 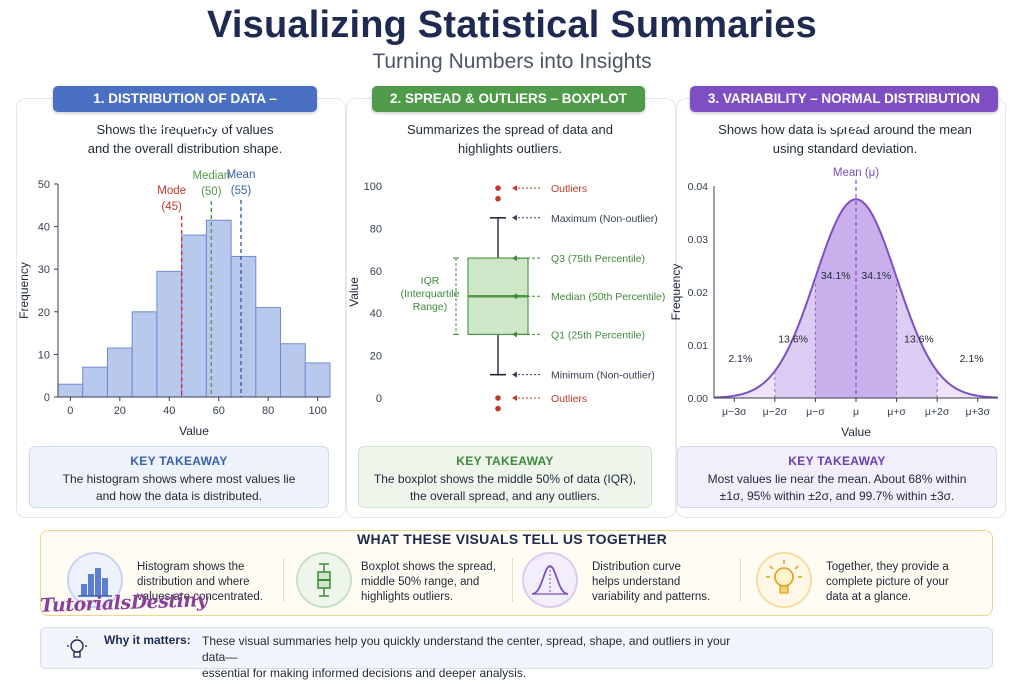 I want to click on annotation-label: Minimum (Non-outlier), so click(x=603, y=376).